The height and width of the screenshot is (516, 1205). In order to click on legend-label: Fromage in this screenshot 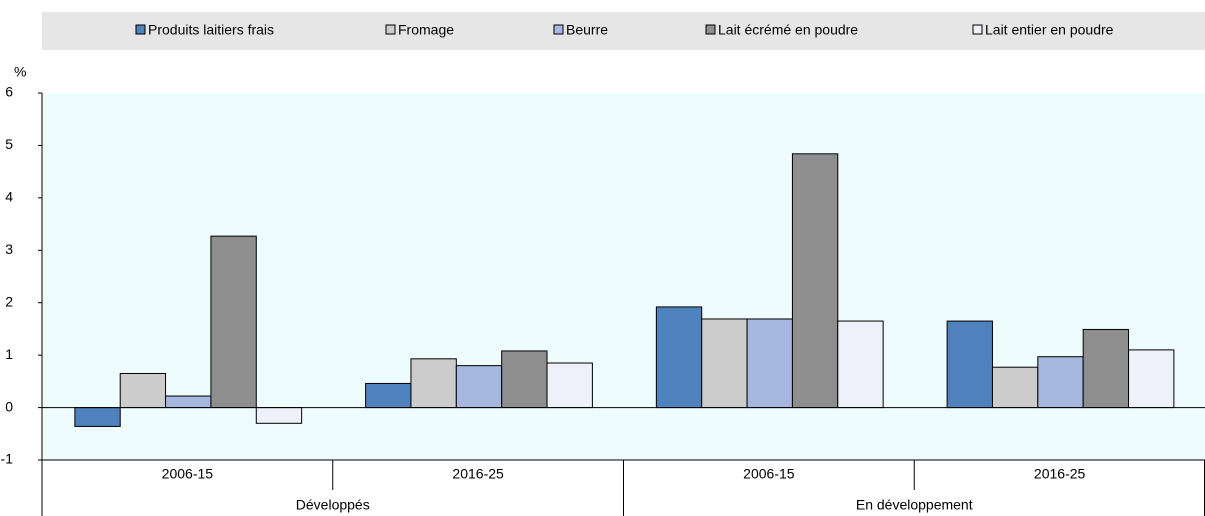, I will do `click(426, 30)`.